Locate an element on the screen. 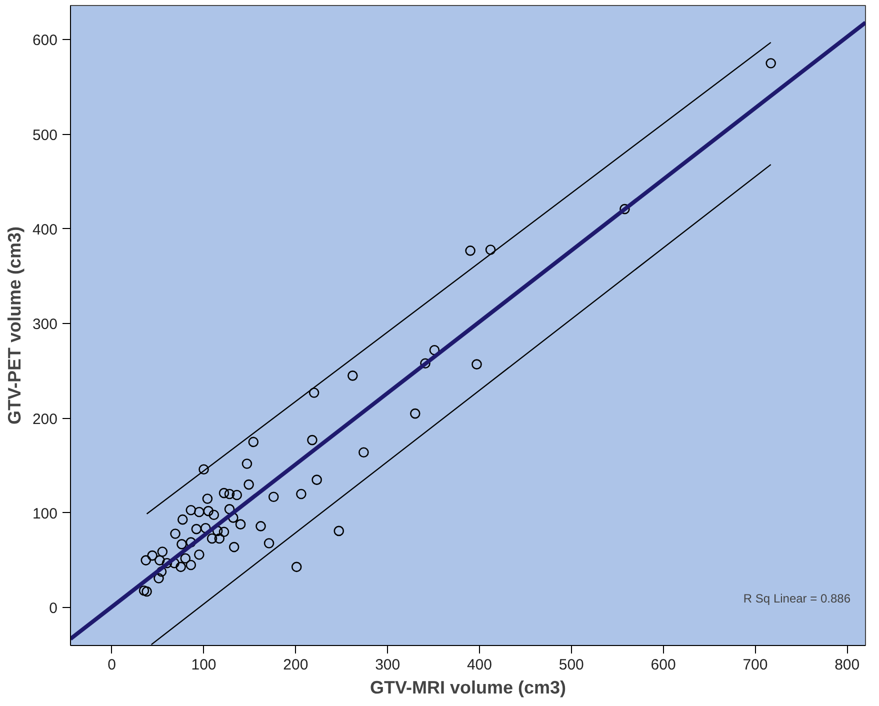  y-tick-label: 300 is located at coordinates (45, 325).